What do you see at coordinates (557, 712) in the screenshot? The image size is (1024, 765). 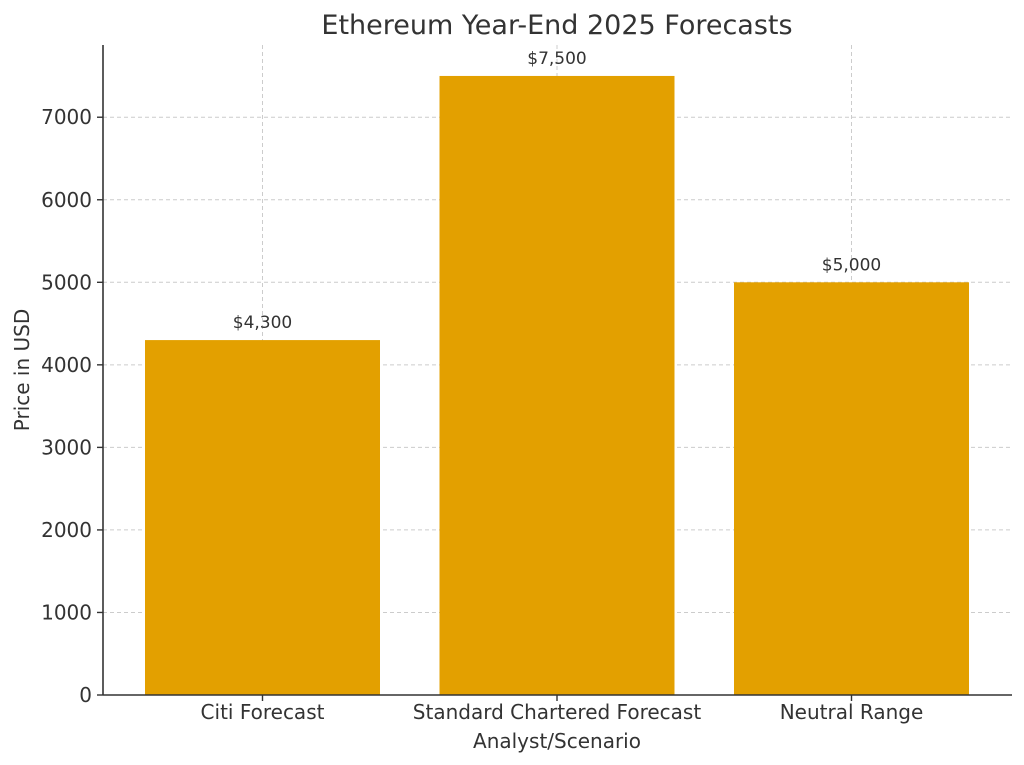 I see `x-tick-label: Standard Chartered Forecast` at bounding box center [557, 712].